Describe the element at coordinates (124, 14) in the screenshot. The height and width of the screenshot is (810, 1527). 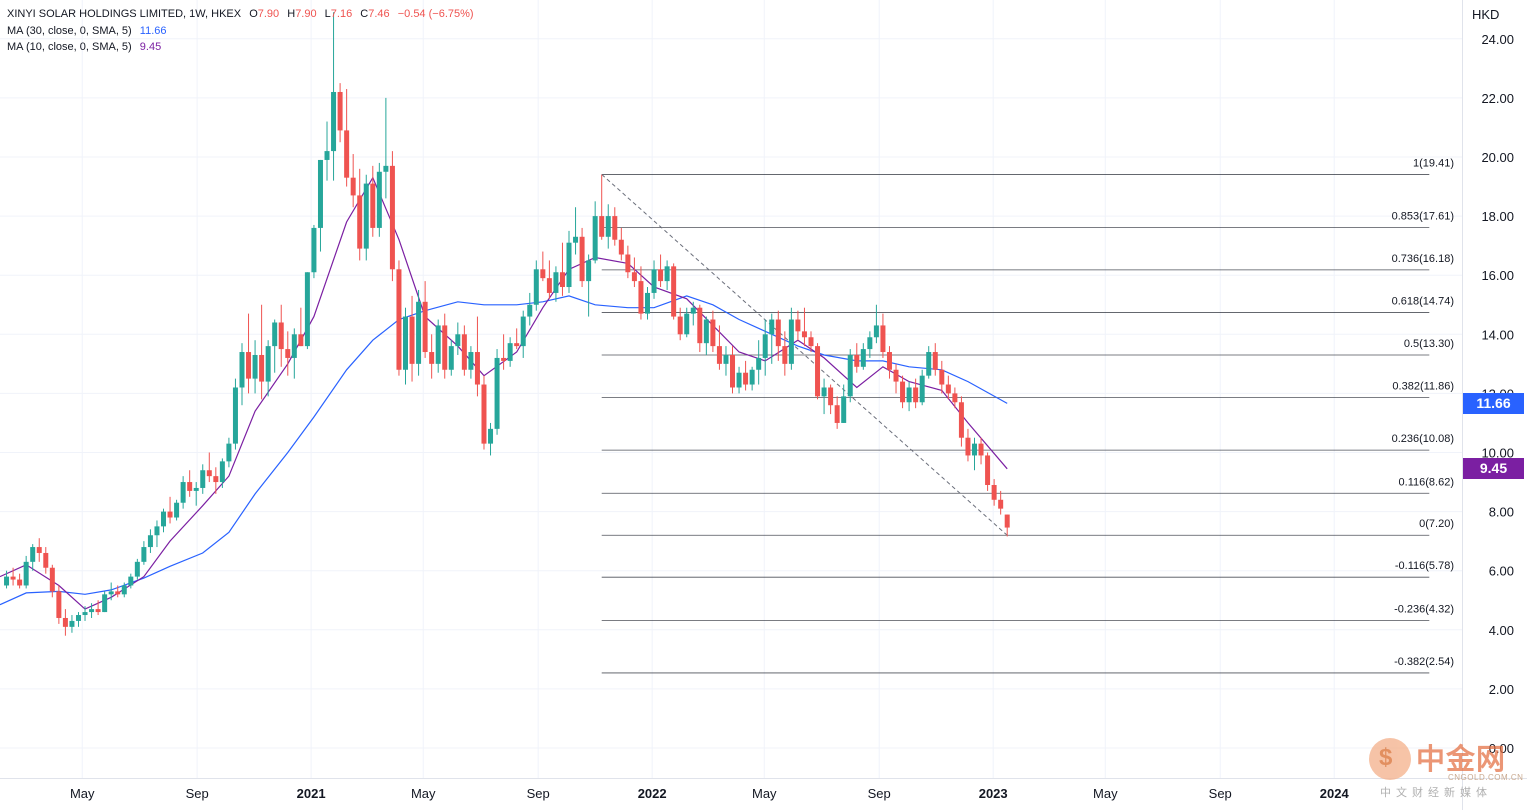
I see `symbol-title: XINYI SOLAR HOLDINGS LIMITED, 1W, HKEX` at that location.